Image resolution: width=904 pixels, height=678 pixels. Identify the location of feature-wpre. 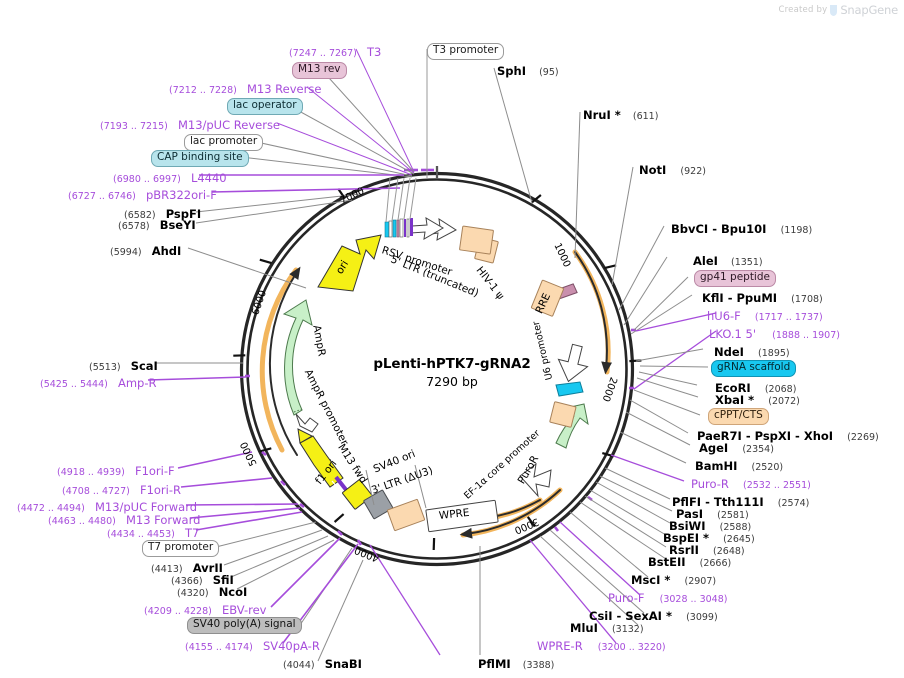
(462, 516).